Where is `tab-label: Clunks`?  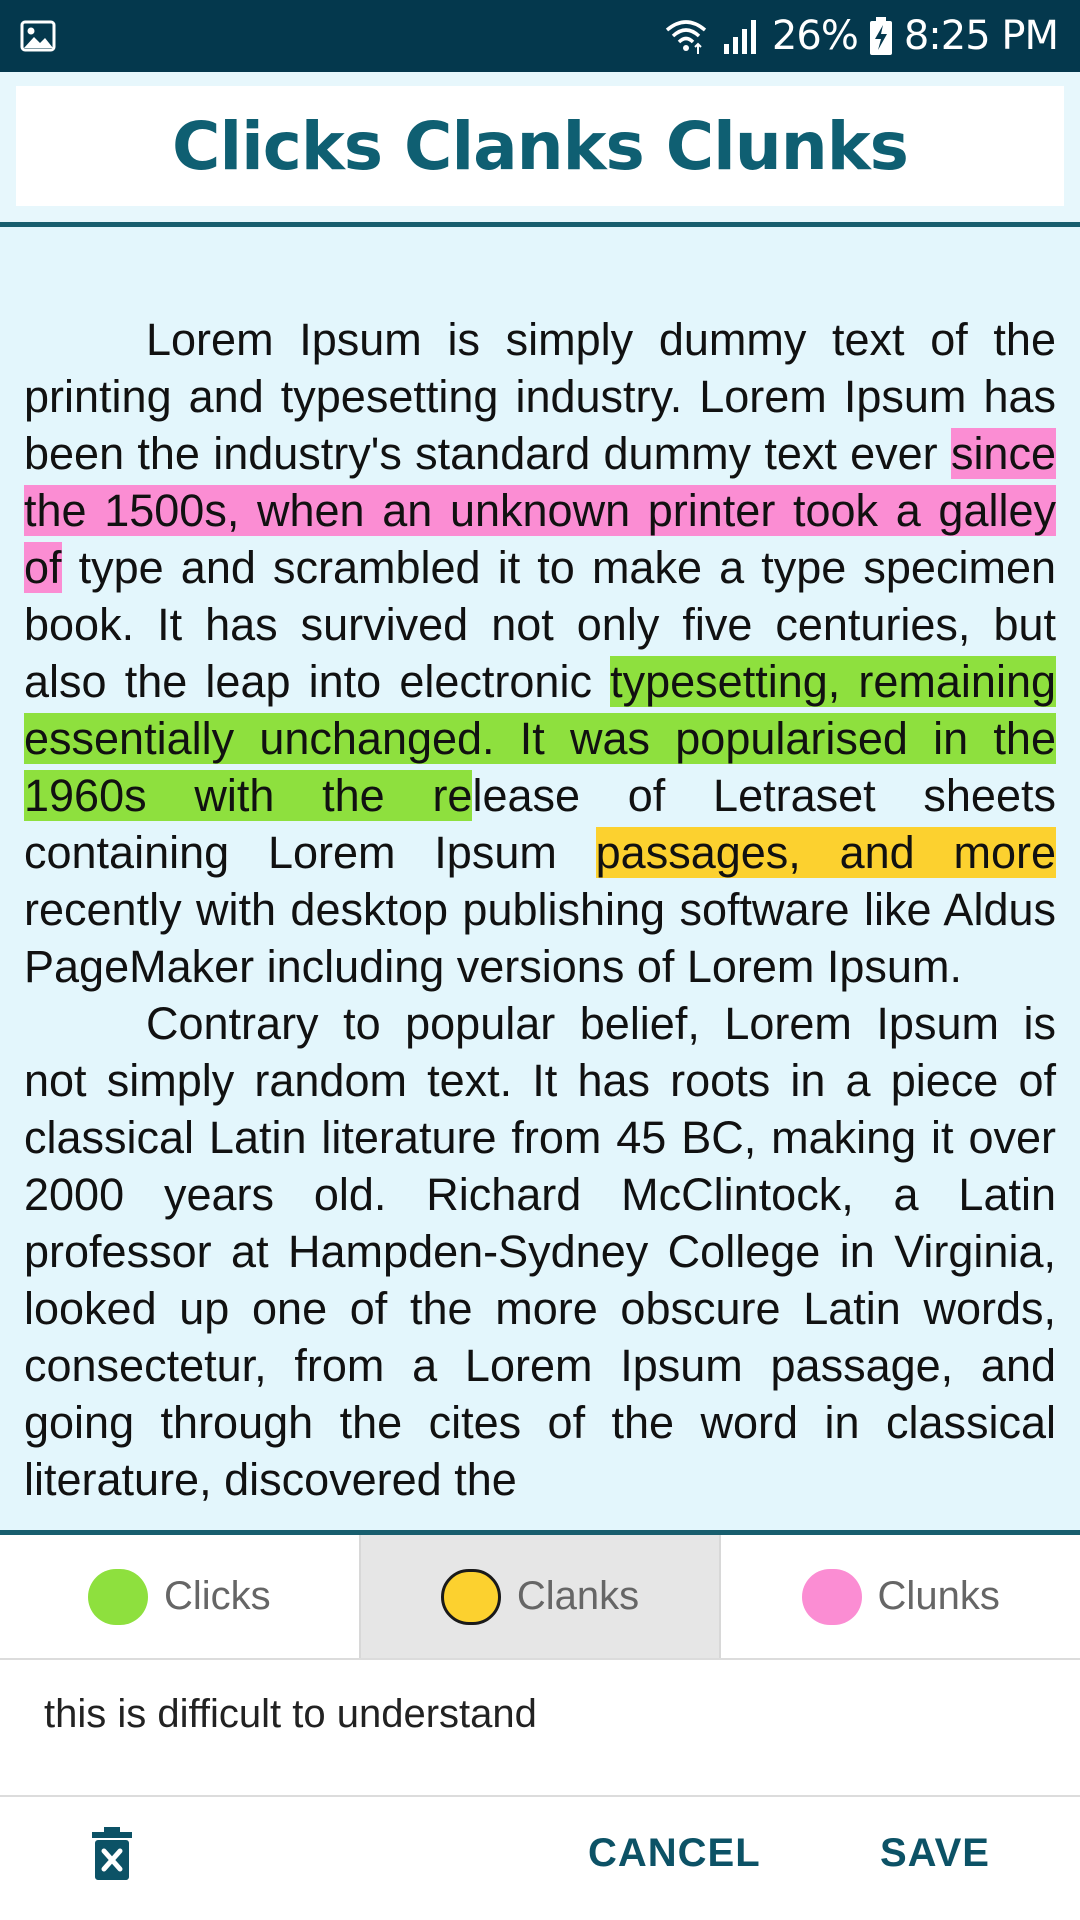
tab-label: Clunks is located at coordinates (938, 1596).